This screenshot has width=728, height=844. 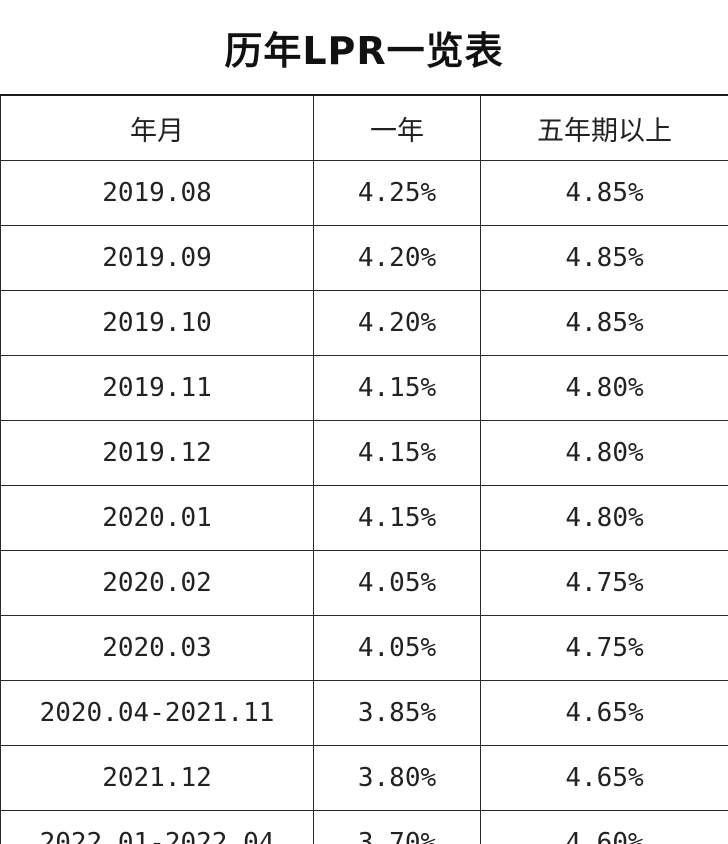 I want to click on cell-month: 2019.11, so click(x=157, y=388).